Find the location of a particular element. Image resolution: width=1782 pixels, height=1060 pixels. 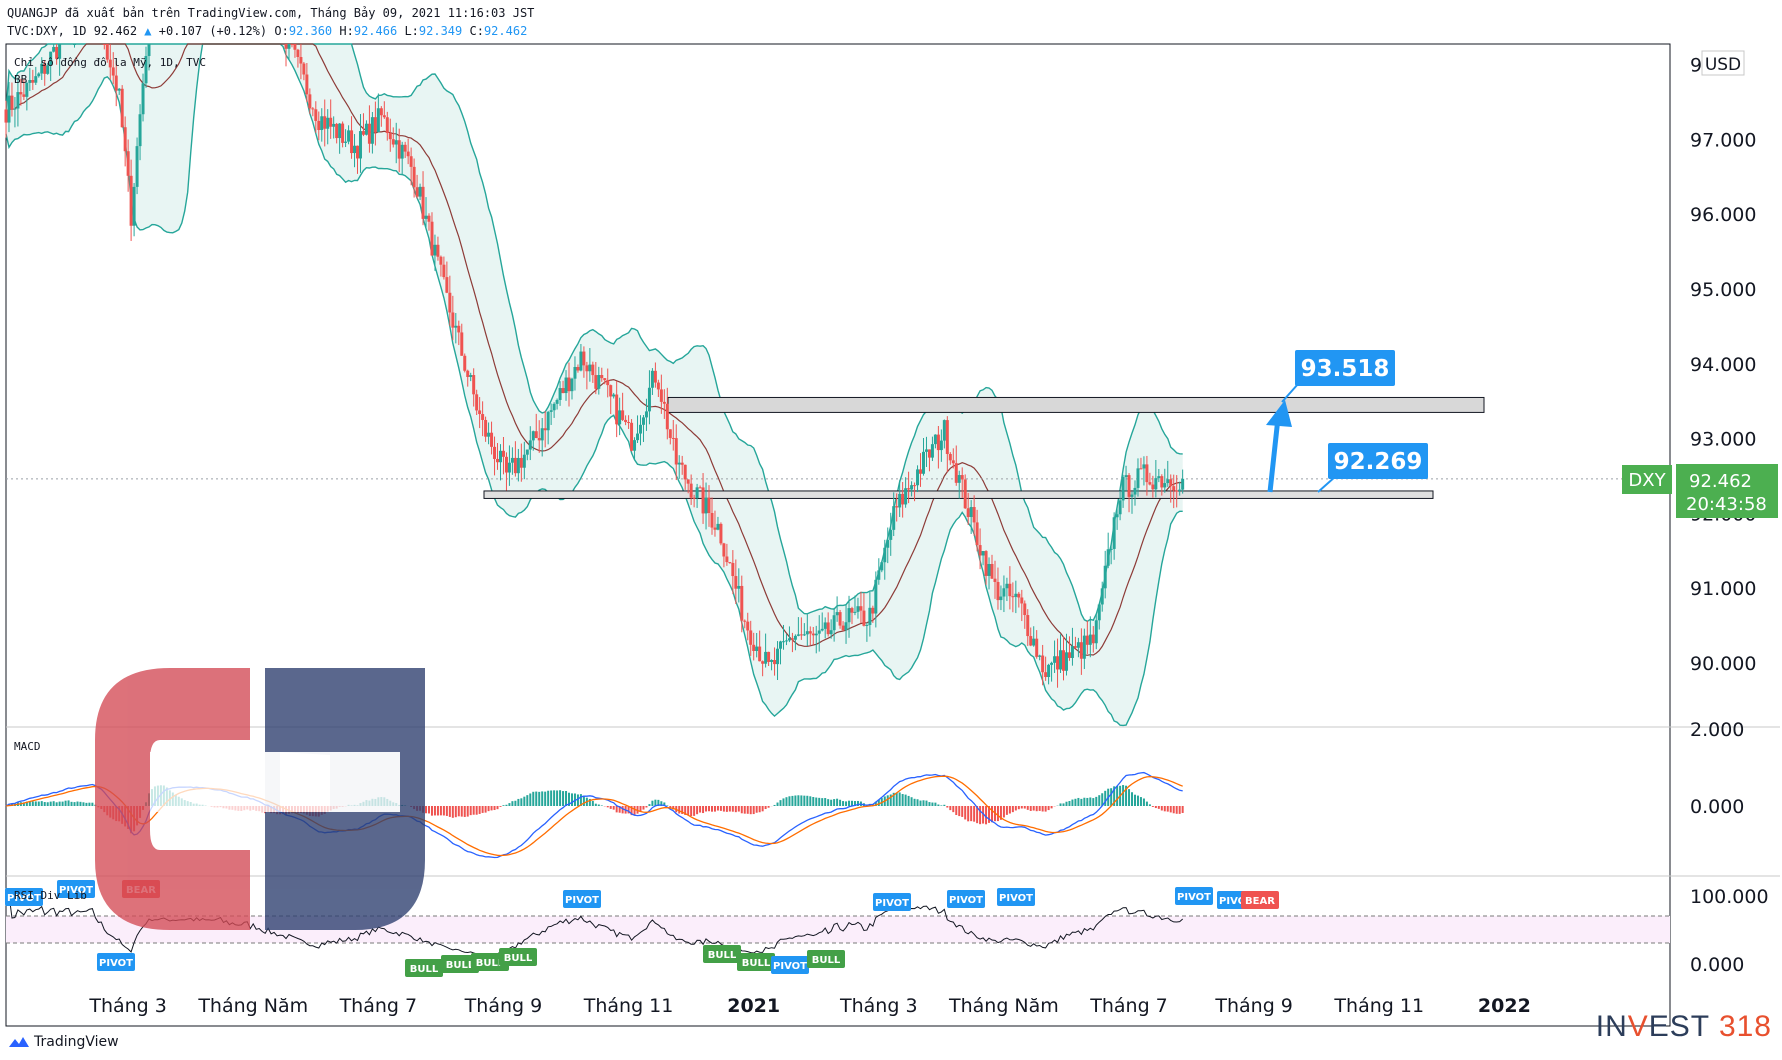

logo-in: IN is located at coordinates (1611, 1026).